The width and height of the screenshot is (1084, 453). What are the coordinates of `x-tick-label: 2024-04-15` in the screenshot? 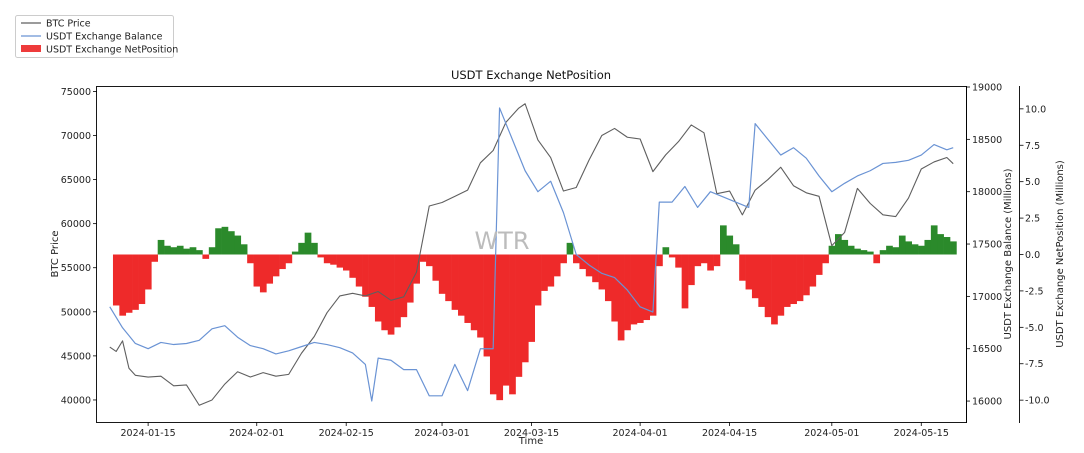 It's located at (729, 433).